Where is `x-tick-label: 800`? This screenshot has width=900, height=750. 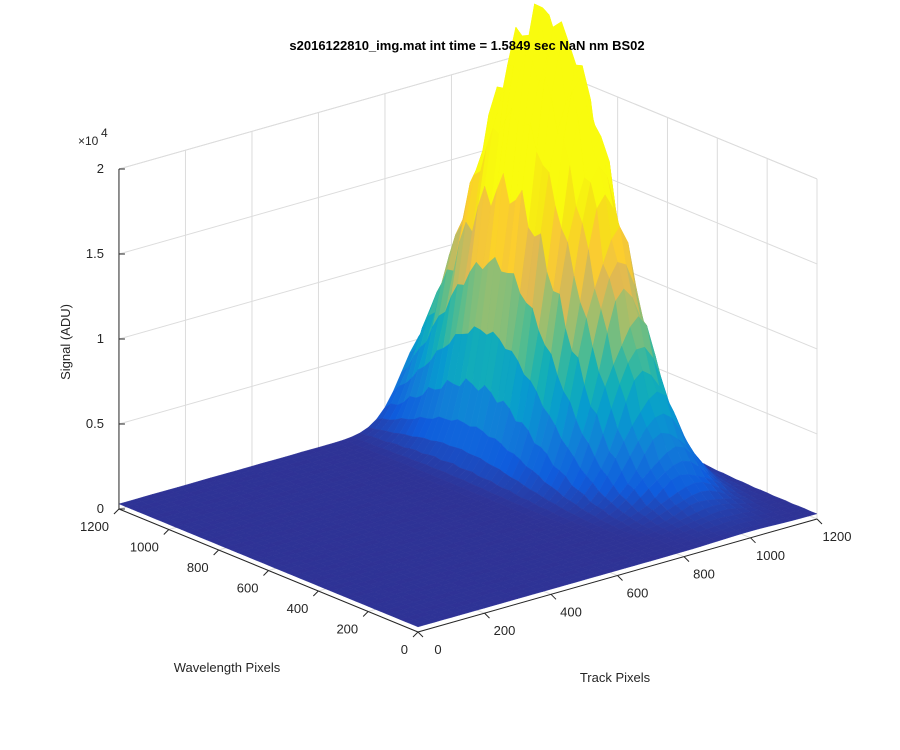
x-tick-label: 800 is located at coordinates (704, 574).